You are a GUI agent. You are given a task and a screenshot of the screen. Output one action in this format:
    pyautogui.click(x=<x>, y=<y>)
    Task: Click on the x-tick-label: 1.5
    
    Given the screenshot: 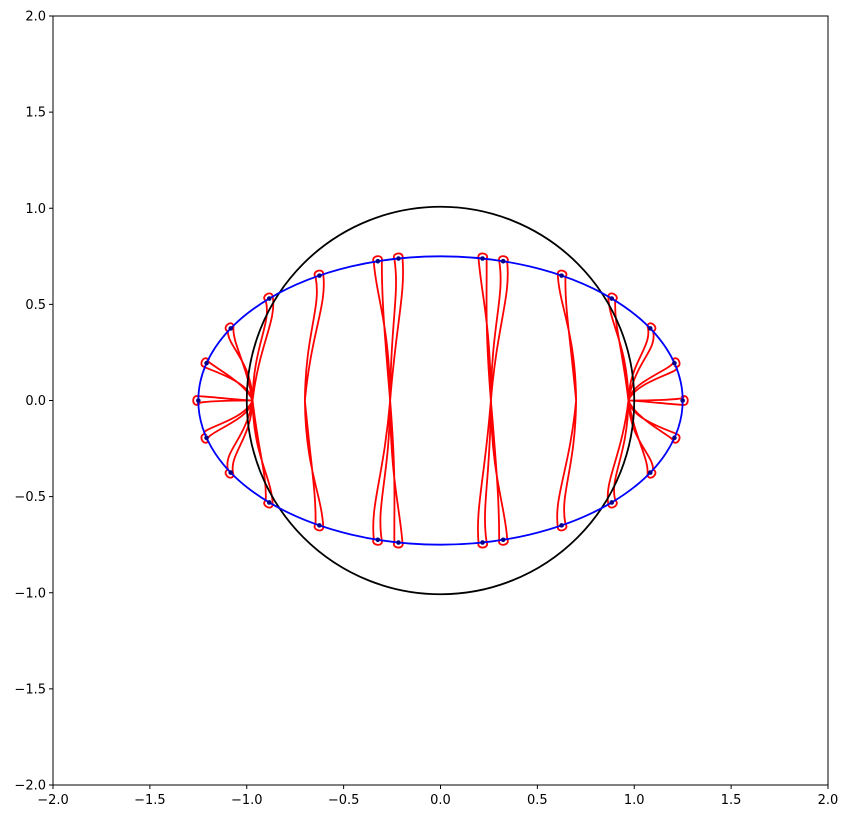 What is the action you would take?
    pyautogui.click(x=731, y=800)
    